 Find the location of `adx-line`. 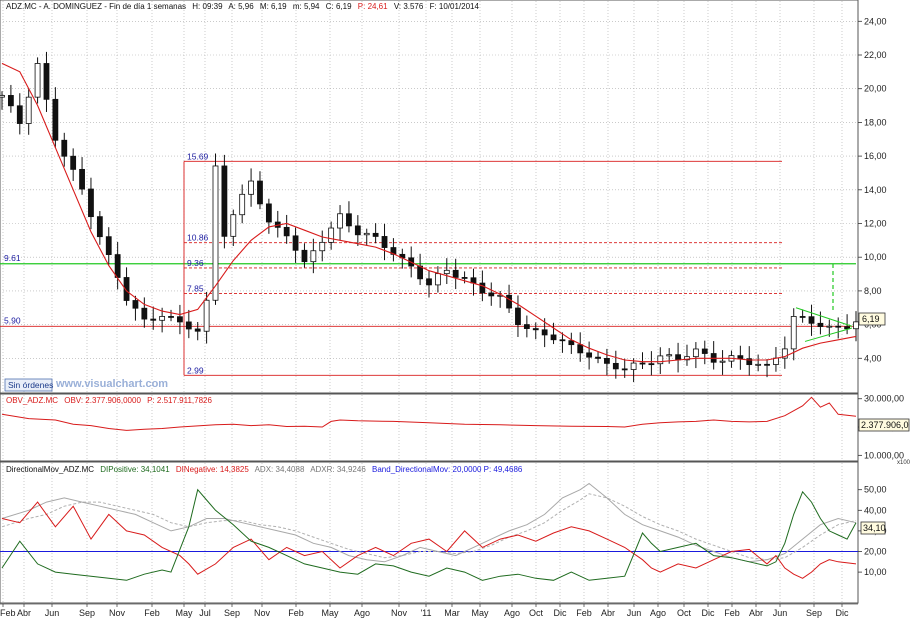

adx-line is located at coordinates (429, 522).